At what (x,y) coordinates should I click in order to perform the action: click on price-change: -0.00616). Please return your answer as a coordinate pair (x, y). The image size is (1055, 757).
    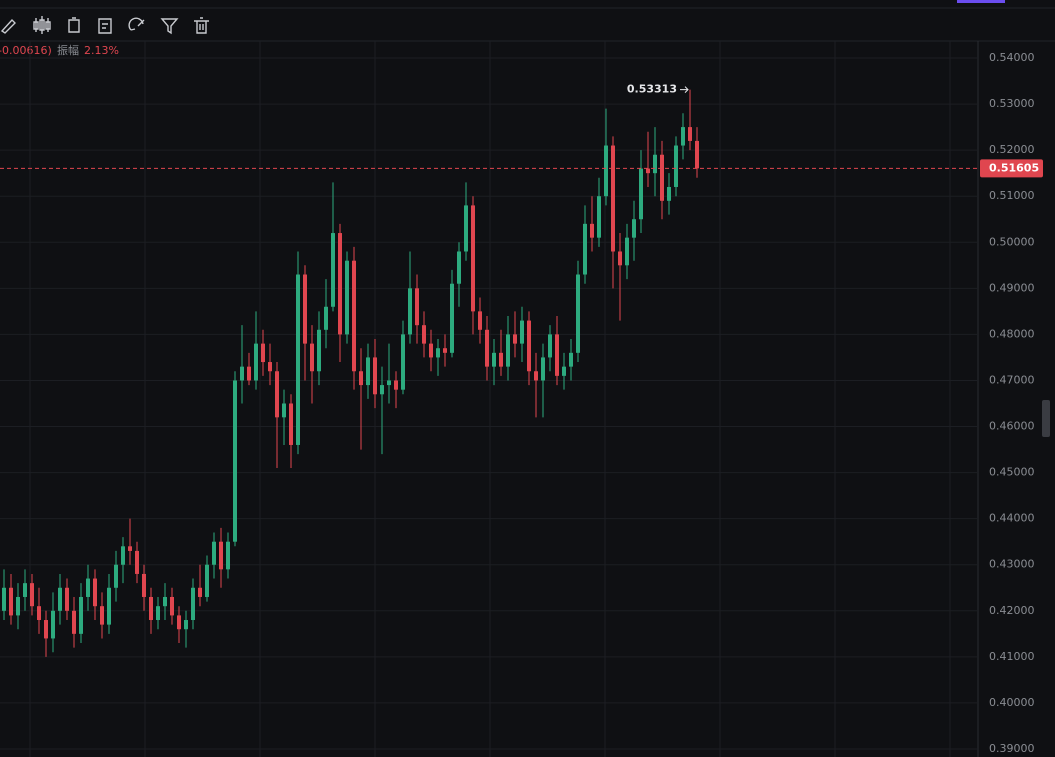
    Looking at the image, I should click on (26, 50).